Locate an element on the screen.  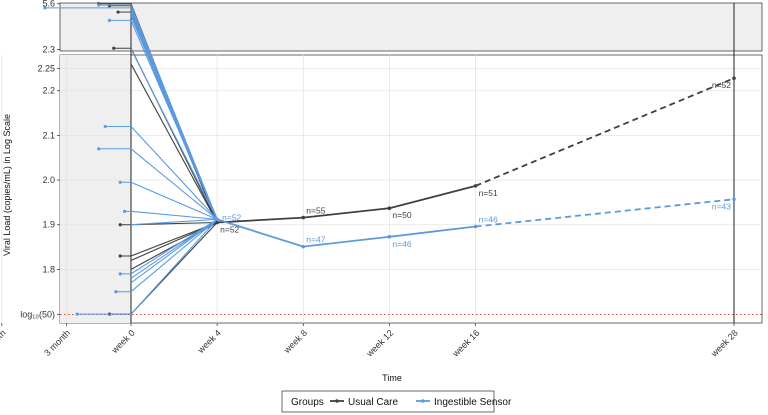
x-tick-label: week 4 is located at coordinates (209, 342).